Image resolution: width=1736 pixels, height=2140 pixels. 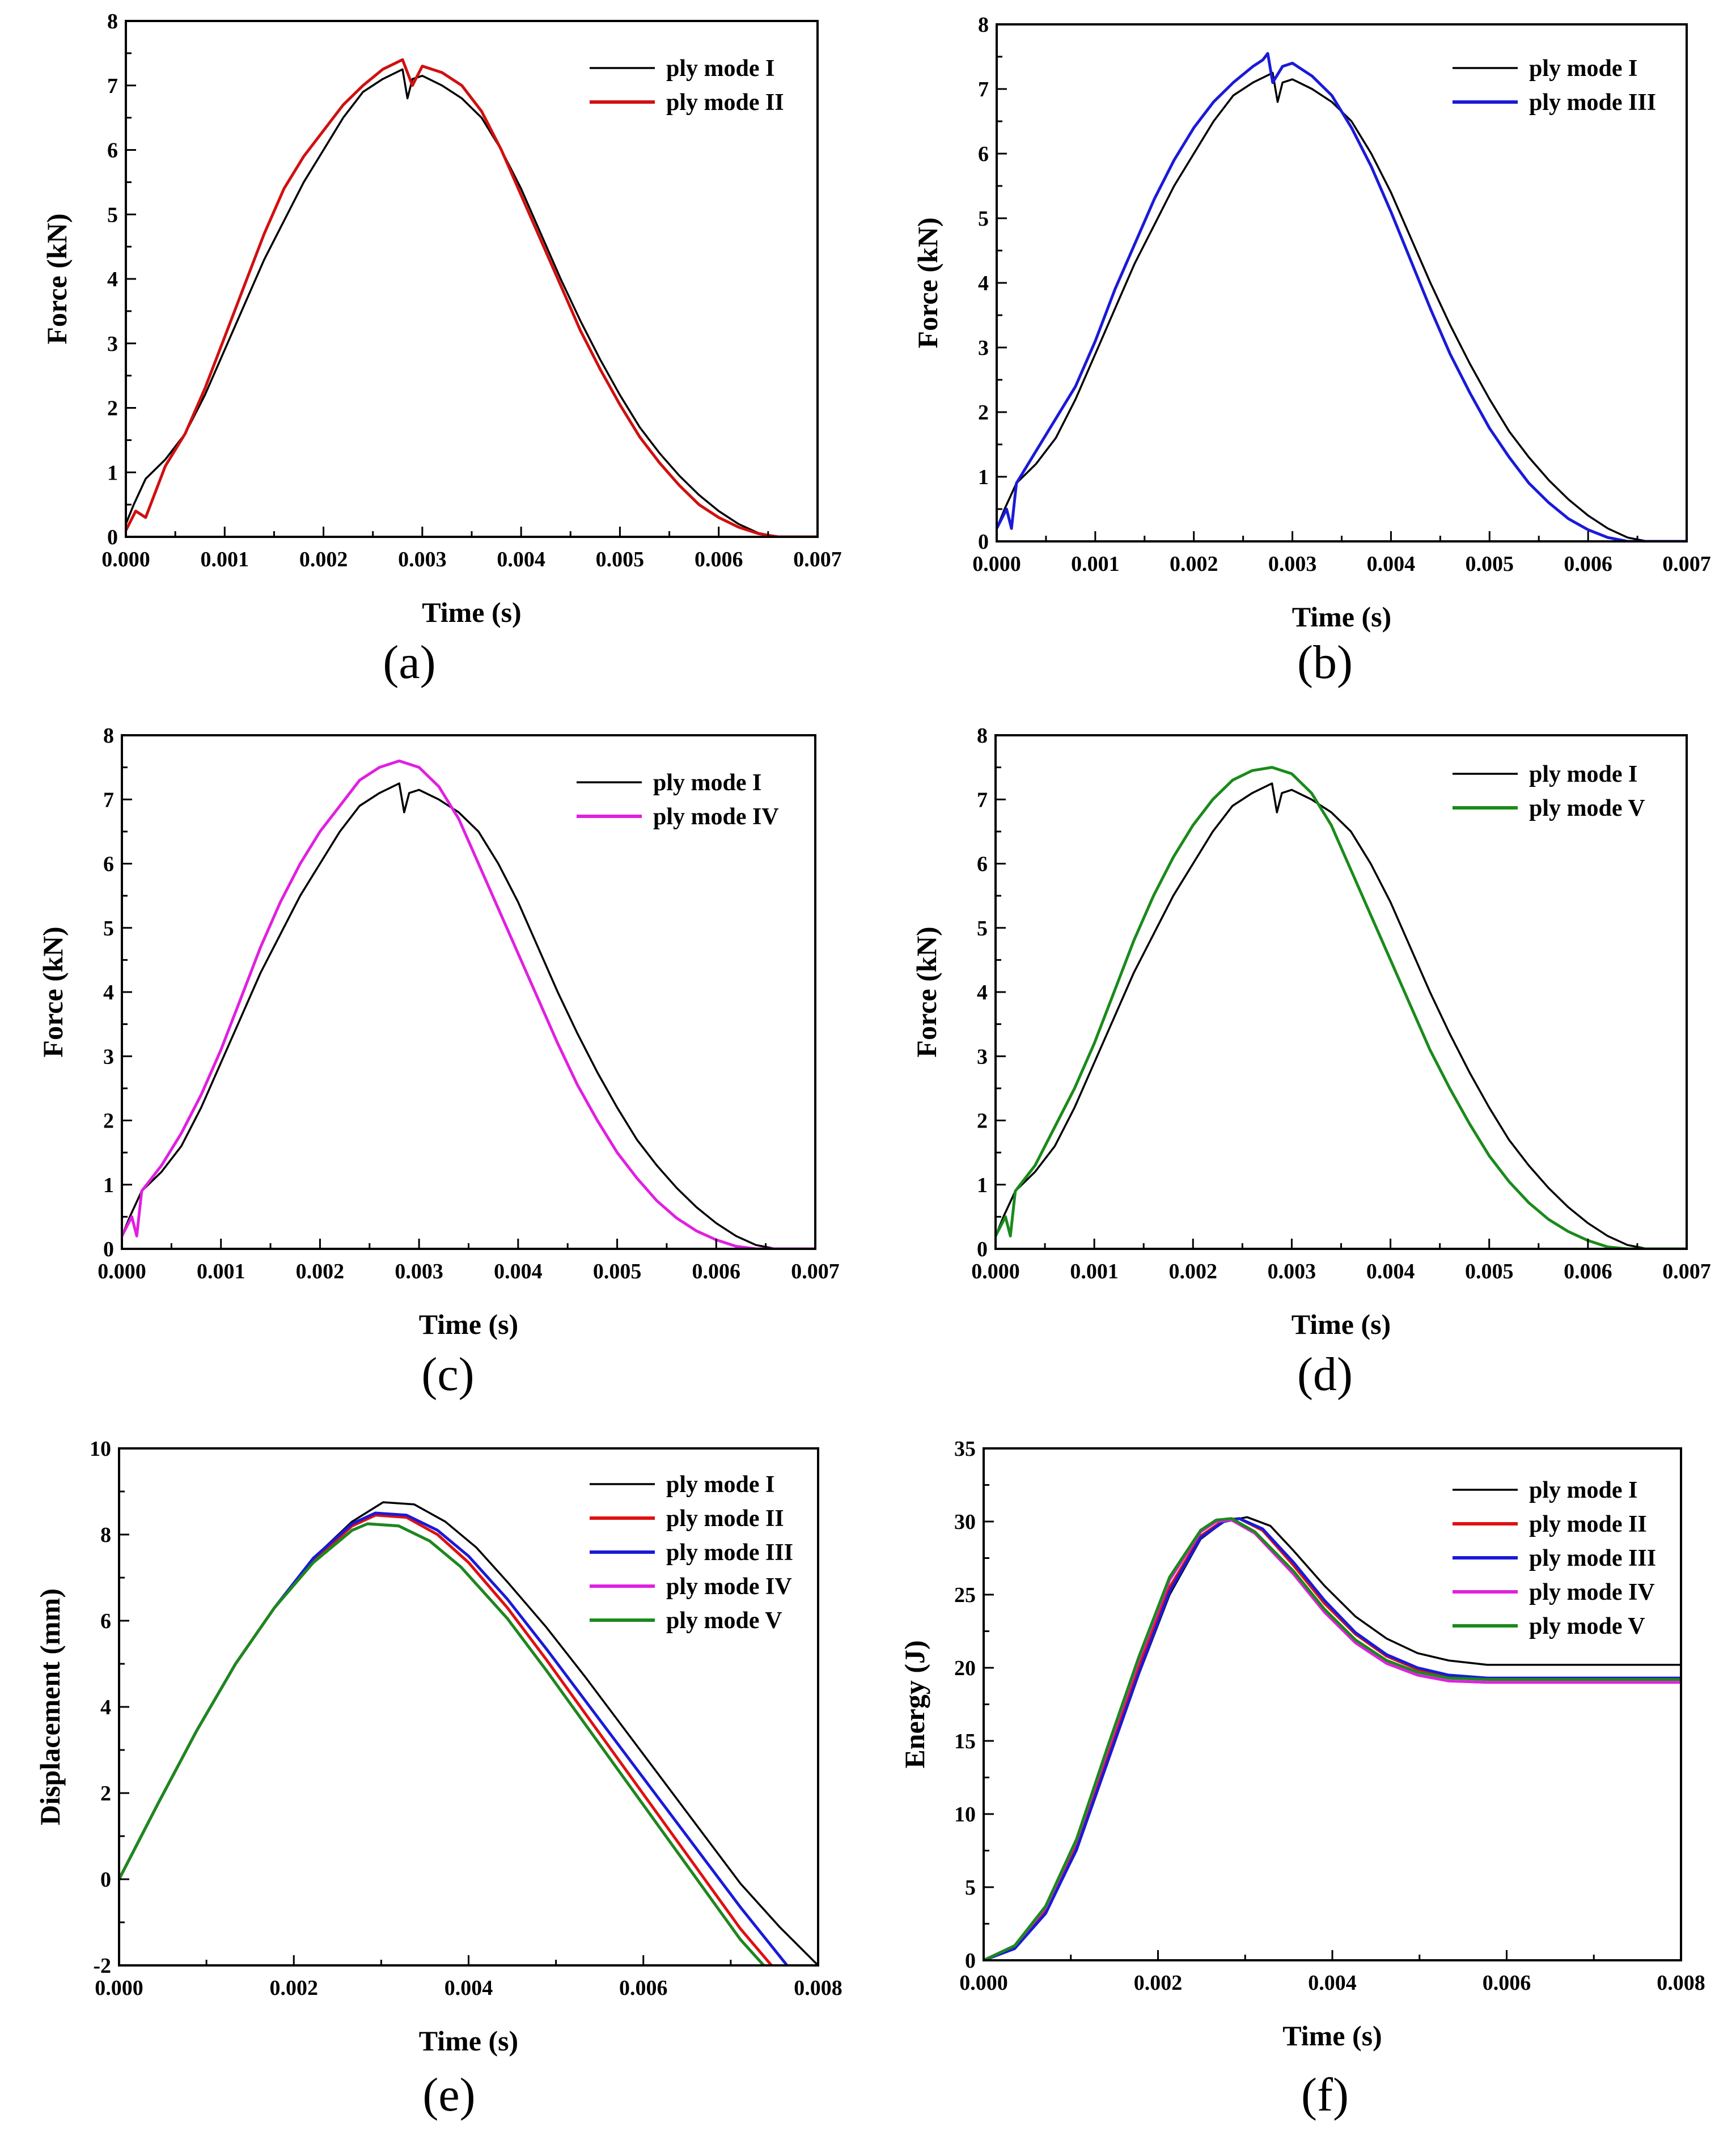 What do you see at coordinates (409, 662) in the screenshot?
I see `panel-label: (a)` at bounding box center [409, 662].